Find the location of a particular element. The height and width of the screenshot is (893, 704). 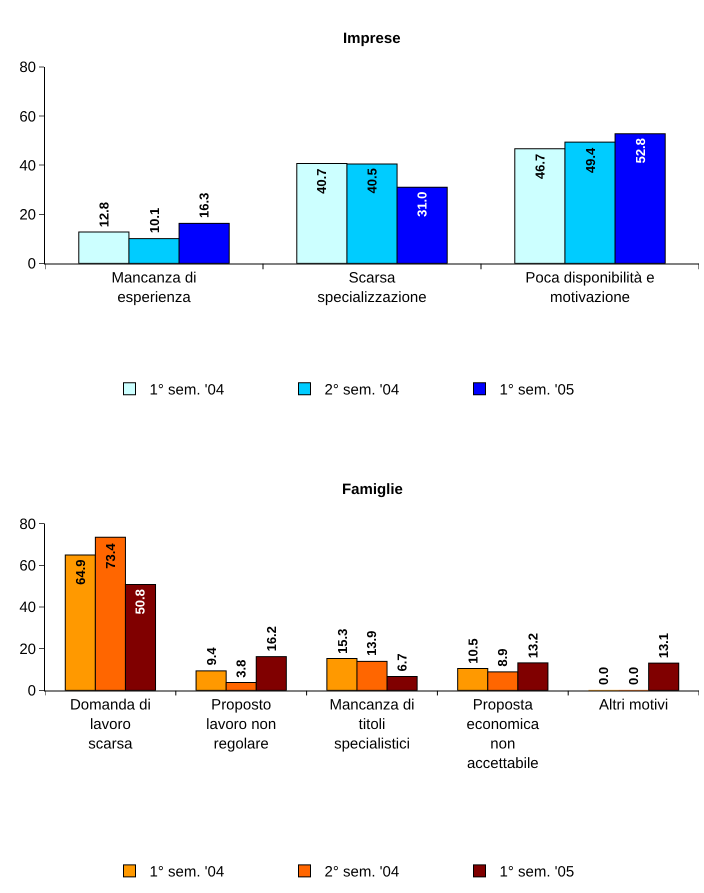

data-label: 10.1 is located at coordinates (154, 221).